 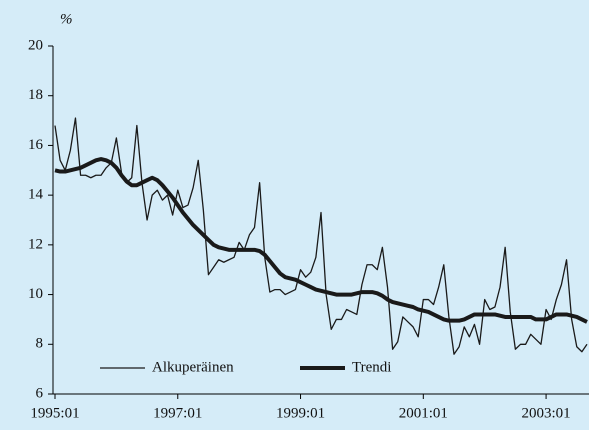 What do you see at coordinates (300, 413) in the screenshot?
I see `x-tick-label: 1999:01` at bounding box center [300, 413].